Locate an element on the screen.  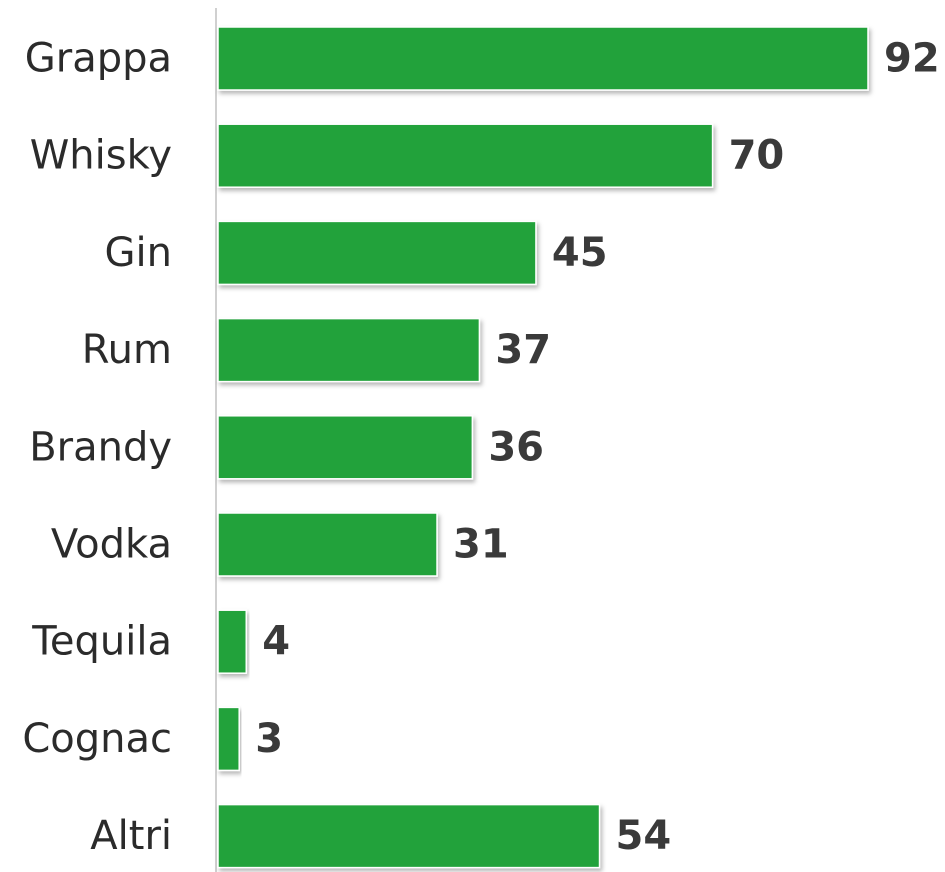
category-label-grappa: Grappa is located at coordinates (98, 59).